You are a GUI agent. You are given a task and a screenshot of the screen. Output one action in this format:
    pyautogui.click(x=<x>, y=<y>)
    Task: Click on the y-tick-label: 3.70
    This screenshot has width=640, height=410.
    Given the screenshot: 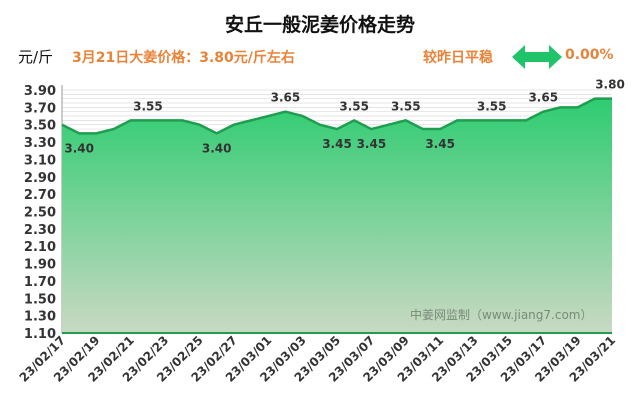 What is the action you would take?
    pyautogui.click(x=40, y=108)
    